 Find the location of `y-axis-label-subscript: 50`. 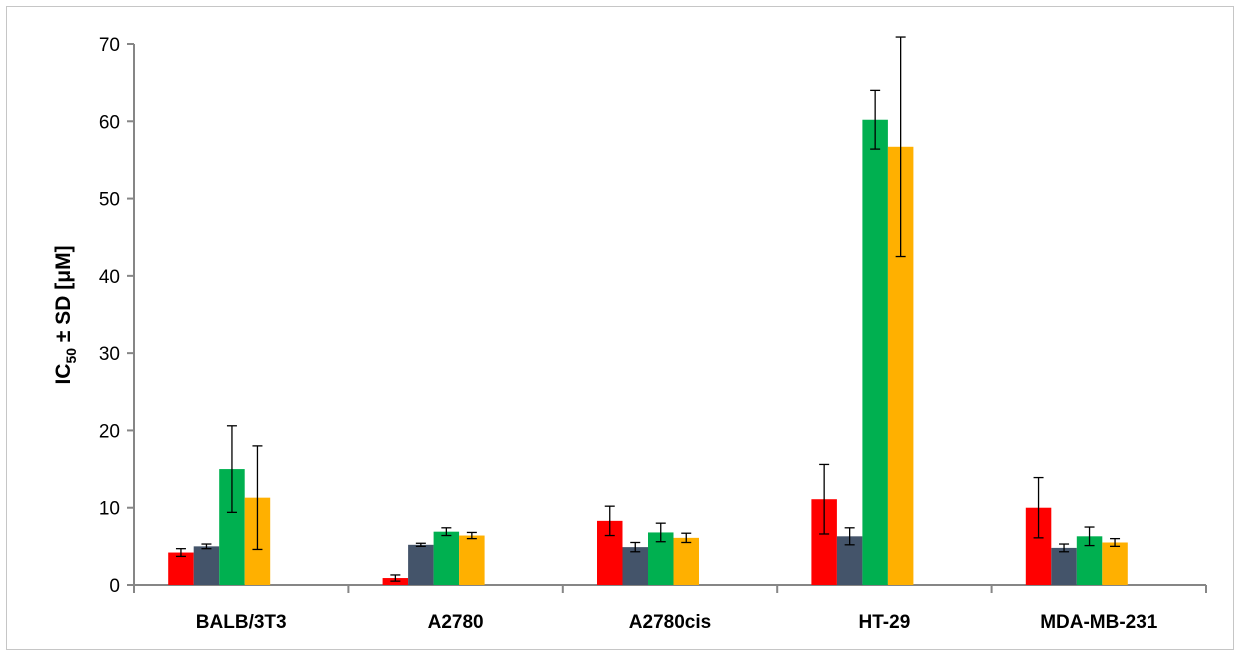

y-axis-label-subscript: 50 is located at coordinates (71, 356).